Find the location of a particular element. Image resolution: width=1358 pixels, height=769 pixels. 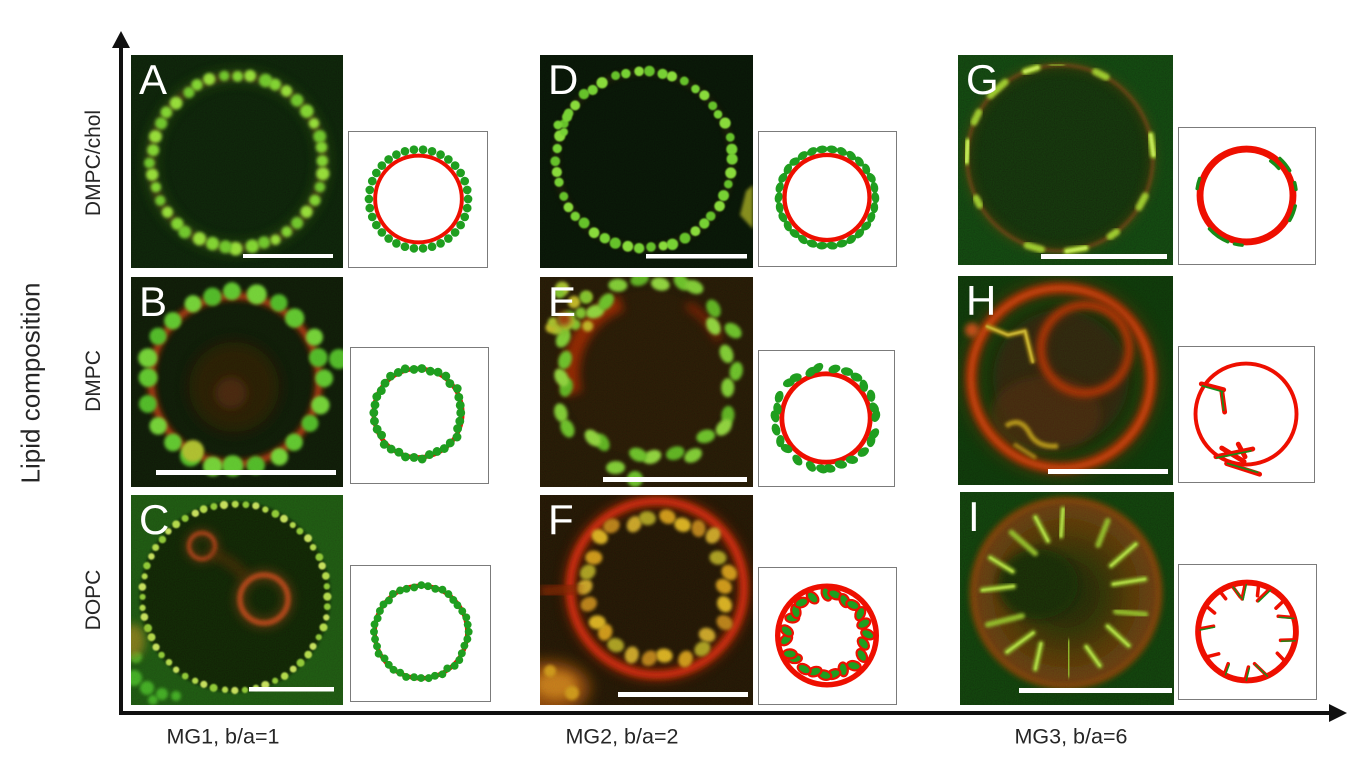

panel-d-micrograph: D is located at coordinates (646, 161).